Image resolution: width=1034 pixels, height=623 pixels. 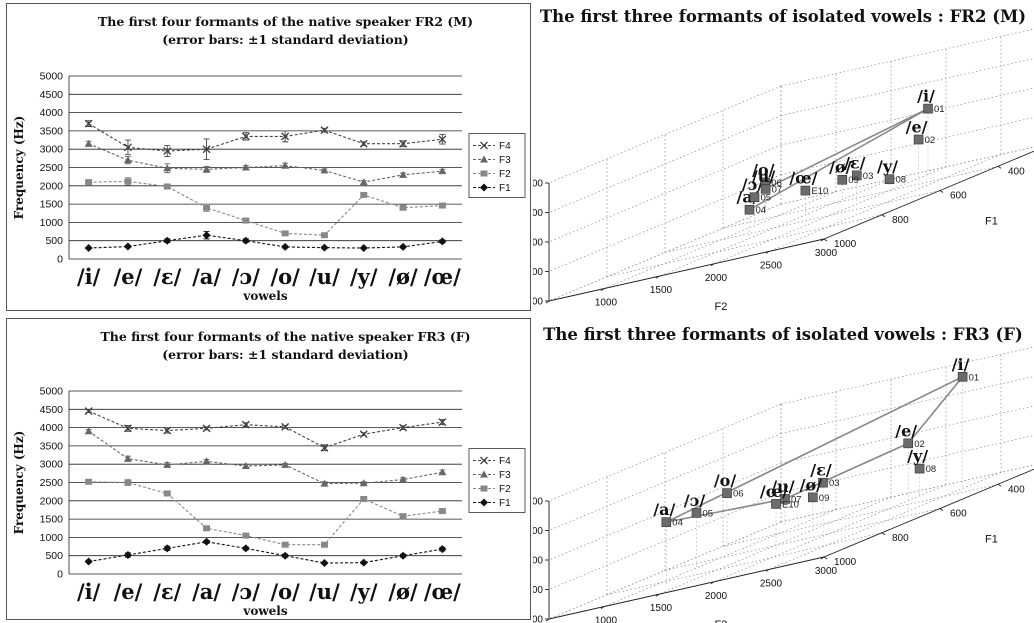 What do you see at coordinates (52, 186) in the screenshot?
I see `y-tick-label: 2000` at bounding box center [52, 186].